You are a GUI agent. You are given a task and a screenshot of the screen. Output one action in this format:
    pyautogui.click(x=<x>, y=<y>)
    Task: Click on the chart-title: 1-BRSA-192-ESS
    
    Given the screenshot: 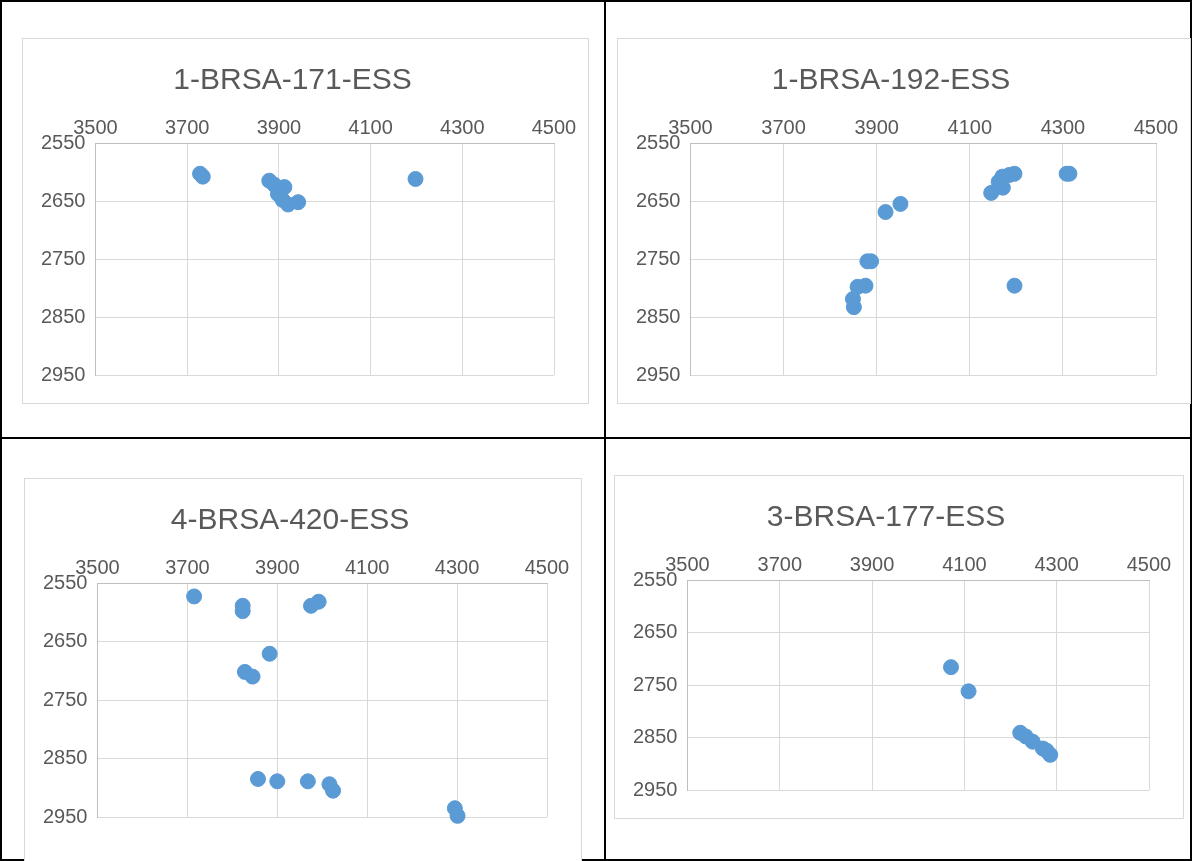 What is the action you would take?
    pyautogui.click(x=891, y=79)
    